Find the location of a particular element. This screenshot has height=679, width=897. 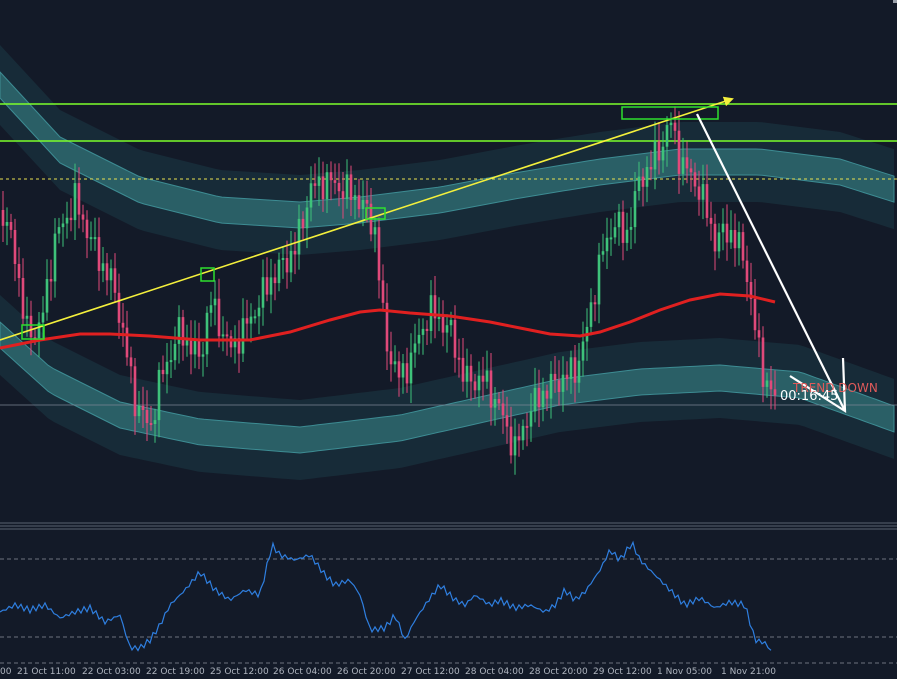

time-axis-label: 00 is located at coordinates (6, 672).